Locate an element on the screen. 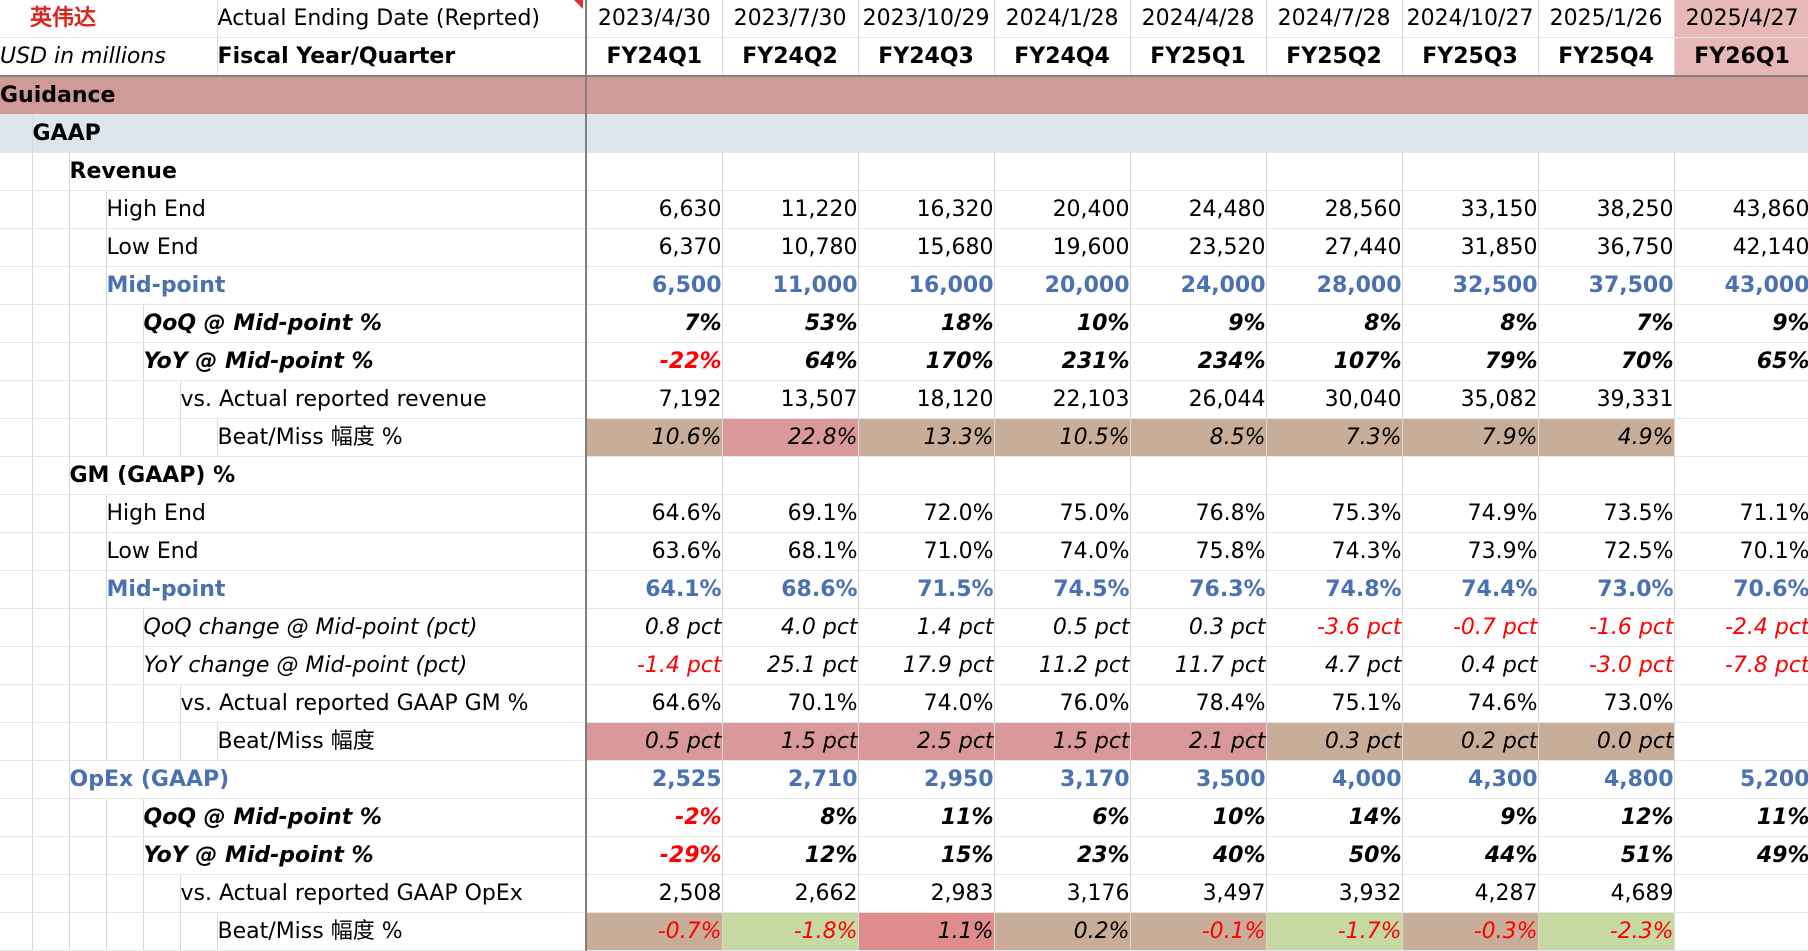  opex-beat-row-value: -1.7% is located at coordinates (1334, 931).